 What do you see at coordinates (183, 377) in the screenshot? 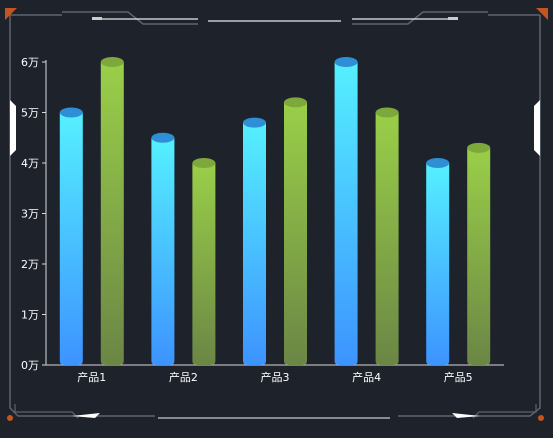
I see `x-tick-label-1: 产品2` at bounding box center [183, 377].